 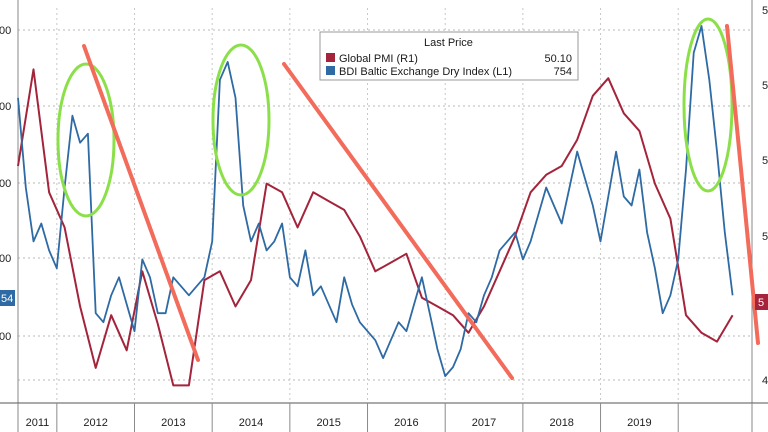 I want to click on right-tick-label-3: 5, so click(x=765, y=237).